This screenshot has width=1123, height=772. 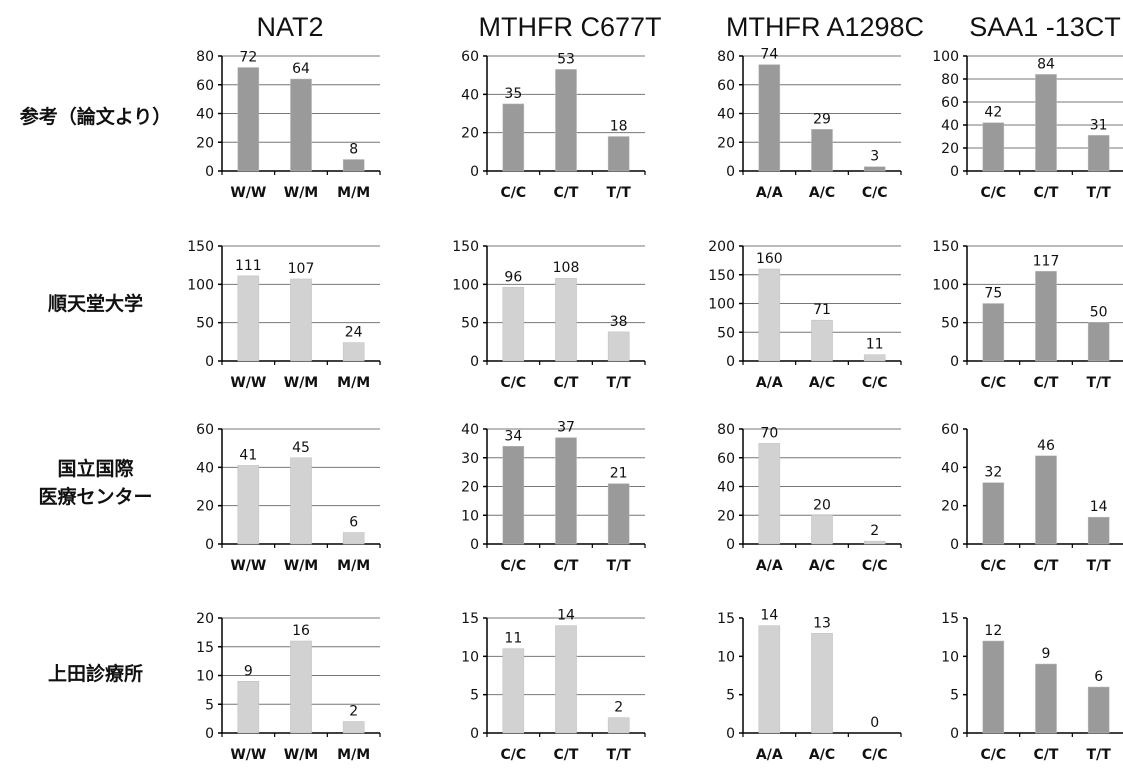 What do you see at coordinates (549, 315) in the screenshot?
I see `bar-chart-r1-c1: 0 50 100 150 96 C/C 108 C/T 38 T/T` at bounding box center [549, 315].